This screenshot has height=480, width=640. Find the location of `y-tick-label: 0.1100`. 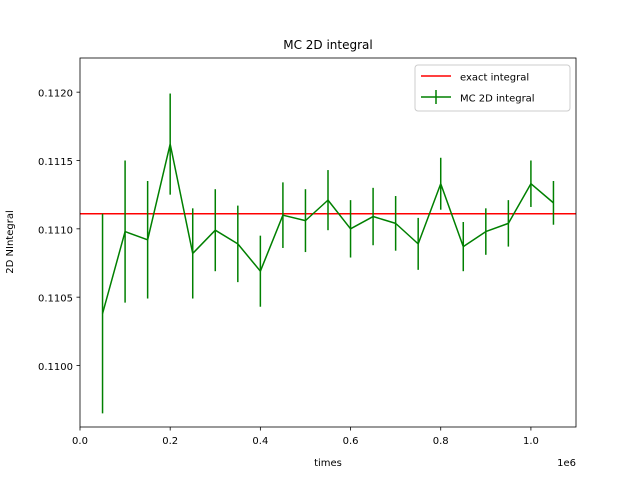

y-tick-label: 0.1100 is located at coordinates (55, 367).